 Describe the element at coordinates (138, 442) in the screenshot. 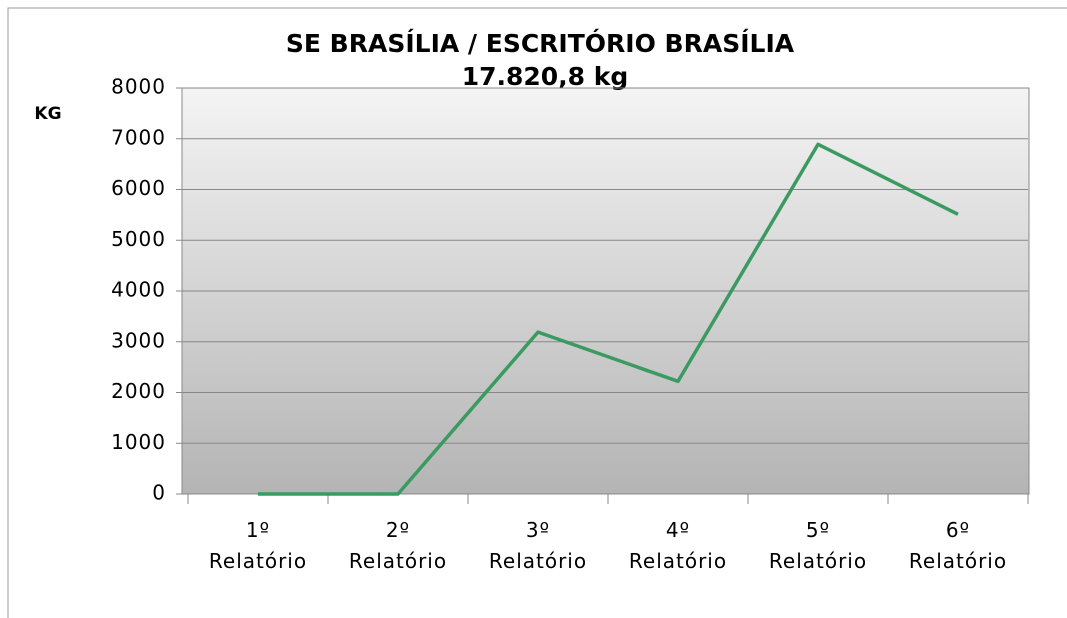

I see `y-tick-label: 1000` at that location.